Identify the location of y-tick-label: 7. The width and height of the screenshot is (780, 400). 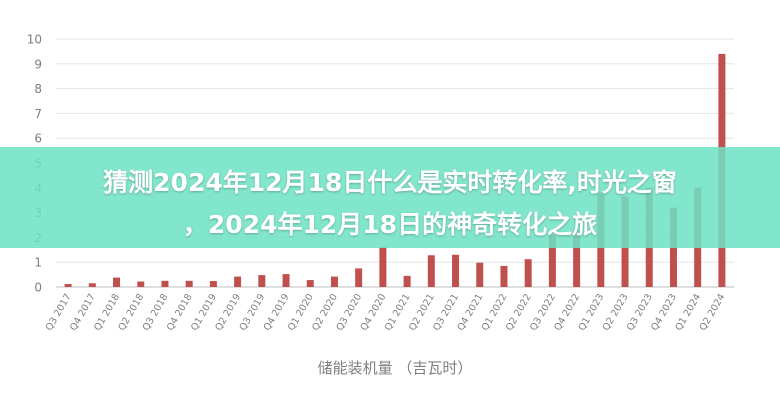
(38, 114).